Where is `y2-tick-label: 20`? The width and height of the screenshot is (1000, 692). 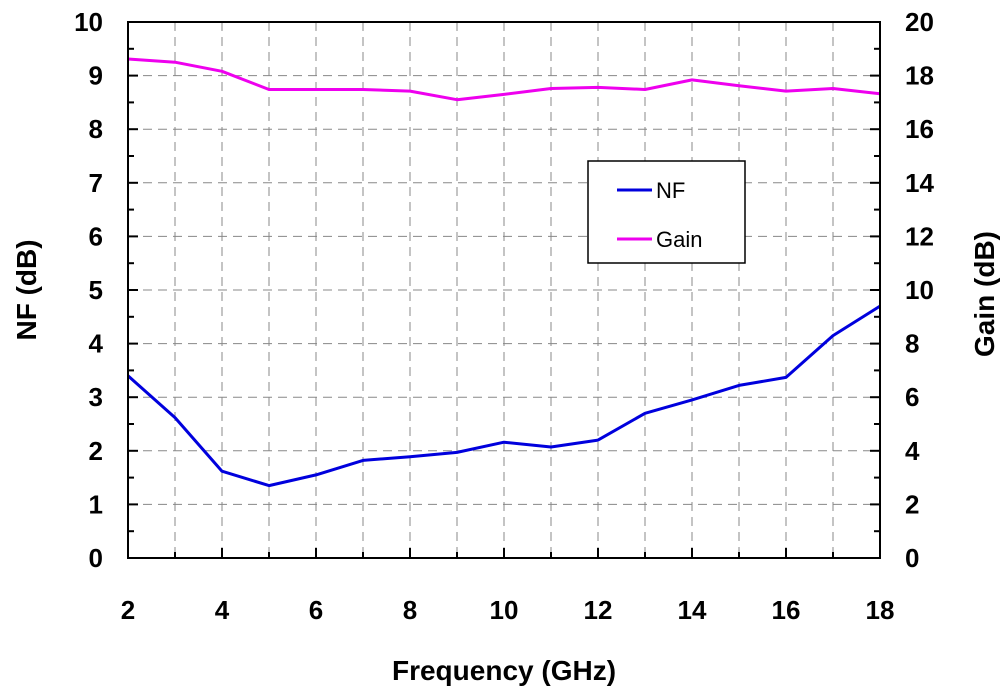 y2-tick-label: 20 is located at coordinates (919, 22).